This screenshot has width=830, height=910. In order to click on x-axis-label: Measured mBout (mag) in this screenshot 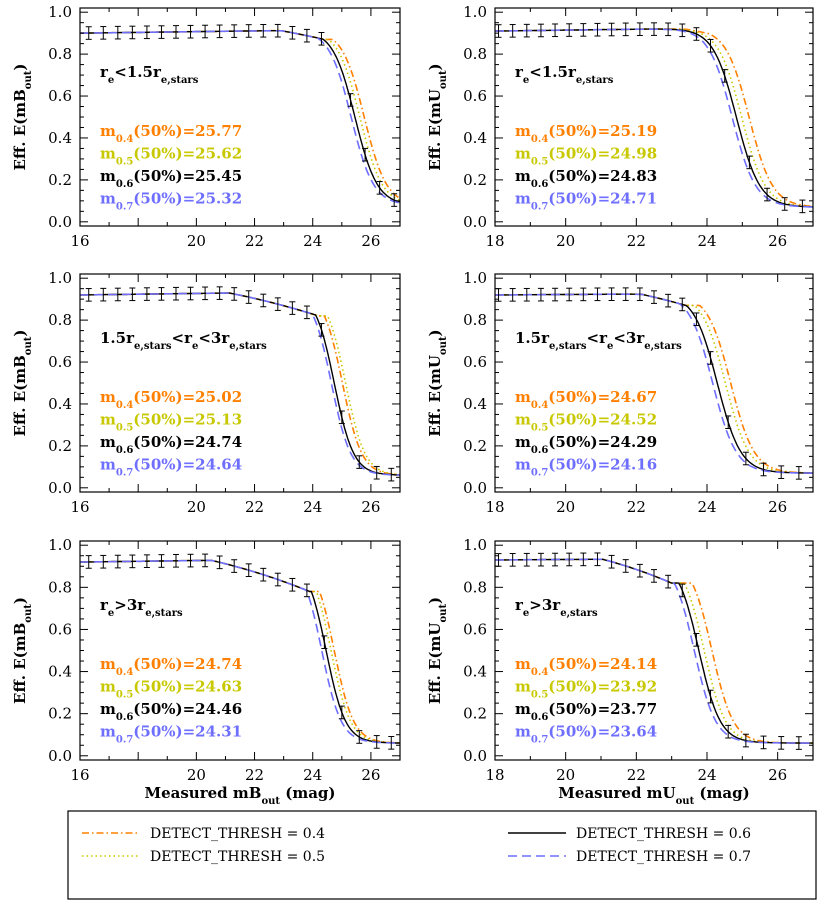, I will do `click(240, 795)`.